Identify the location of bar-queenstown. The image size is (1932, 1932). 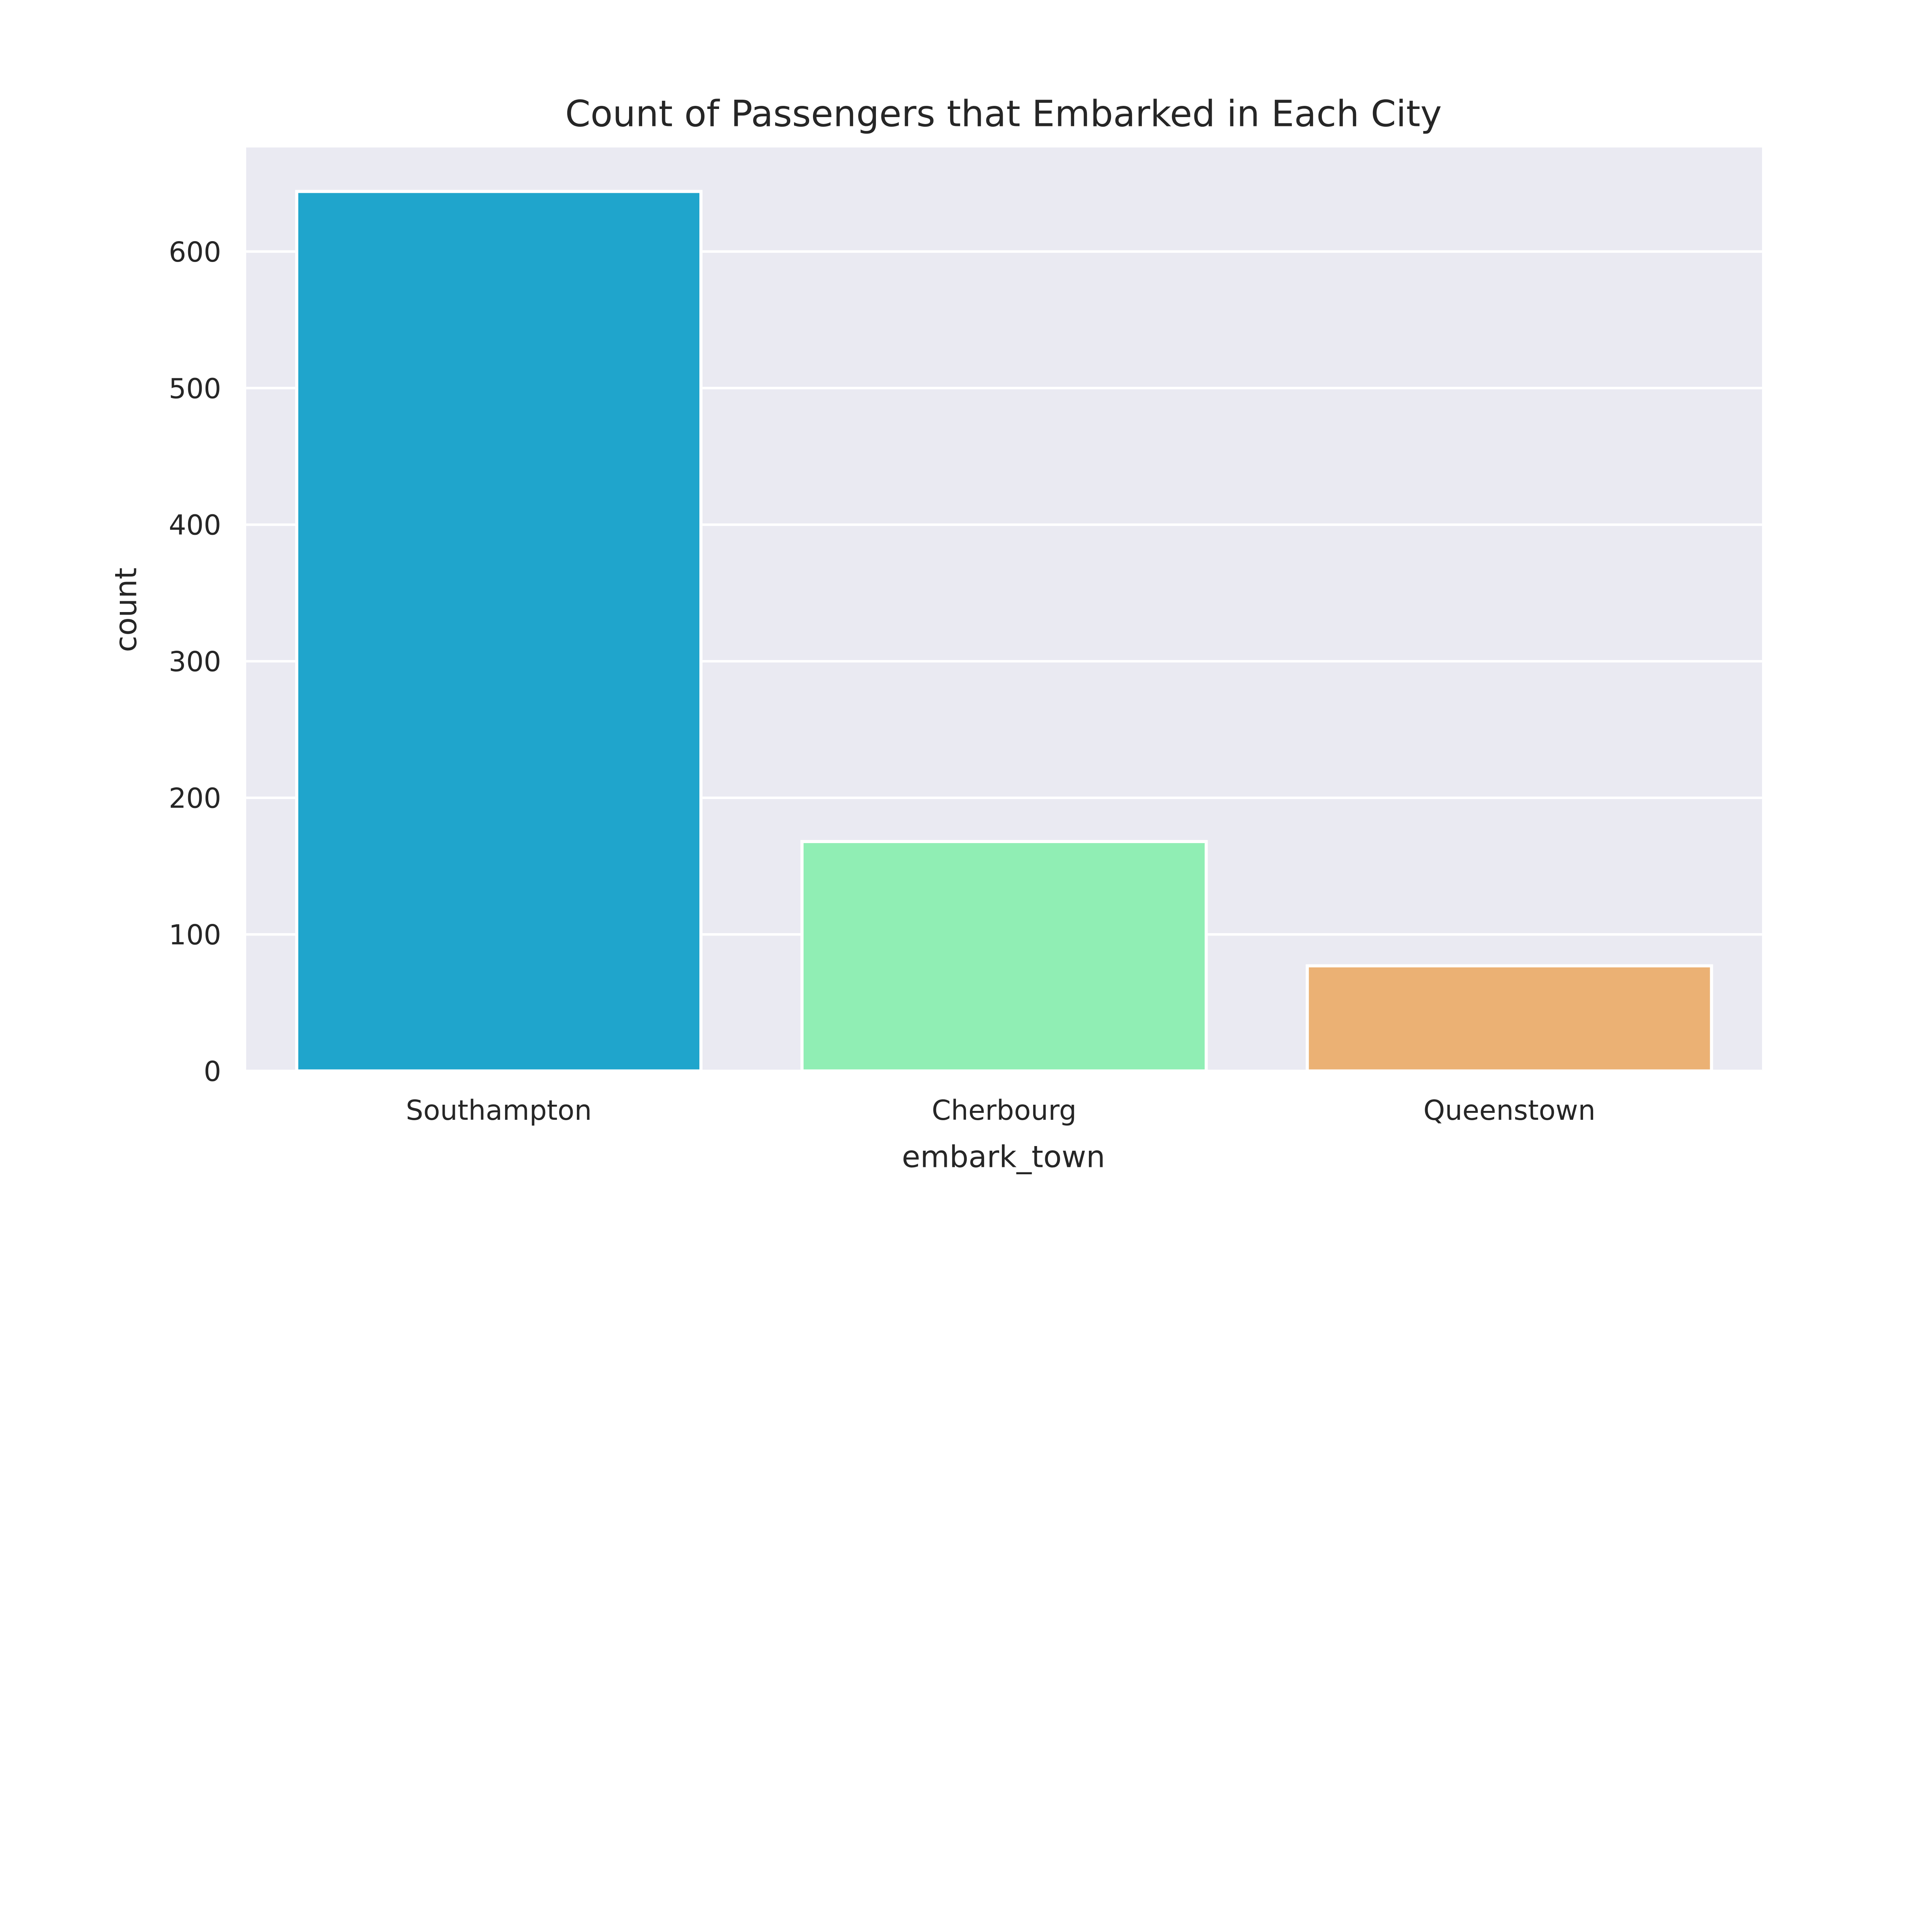
(1510, 1019).